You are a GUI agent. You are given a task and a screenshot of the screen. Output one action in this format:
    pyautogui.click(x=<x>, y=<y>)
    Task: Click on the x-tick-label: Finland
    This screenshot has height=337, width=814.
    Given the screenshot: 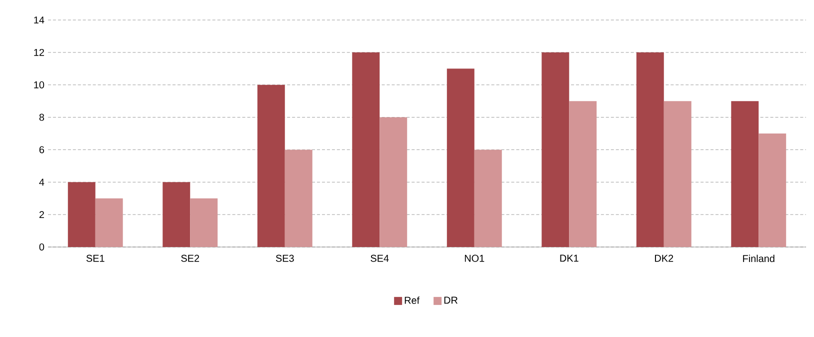 What is the action you would take?
    pyautogui.click(x=758, y=258)
    